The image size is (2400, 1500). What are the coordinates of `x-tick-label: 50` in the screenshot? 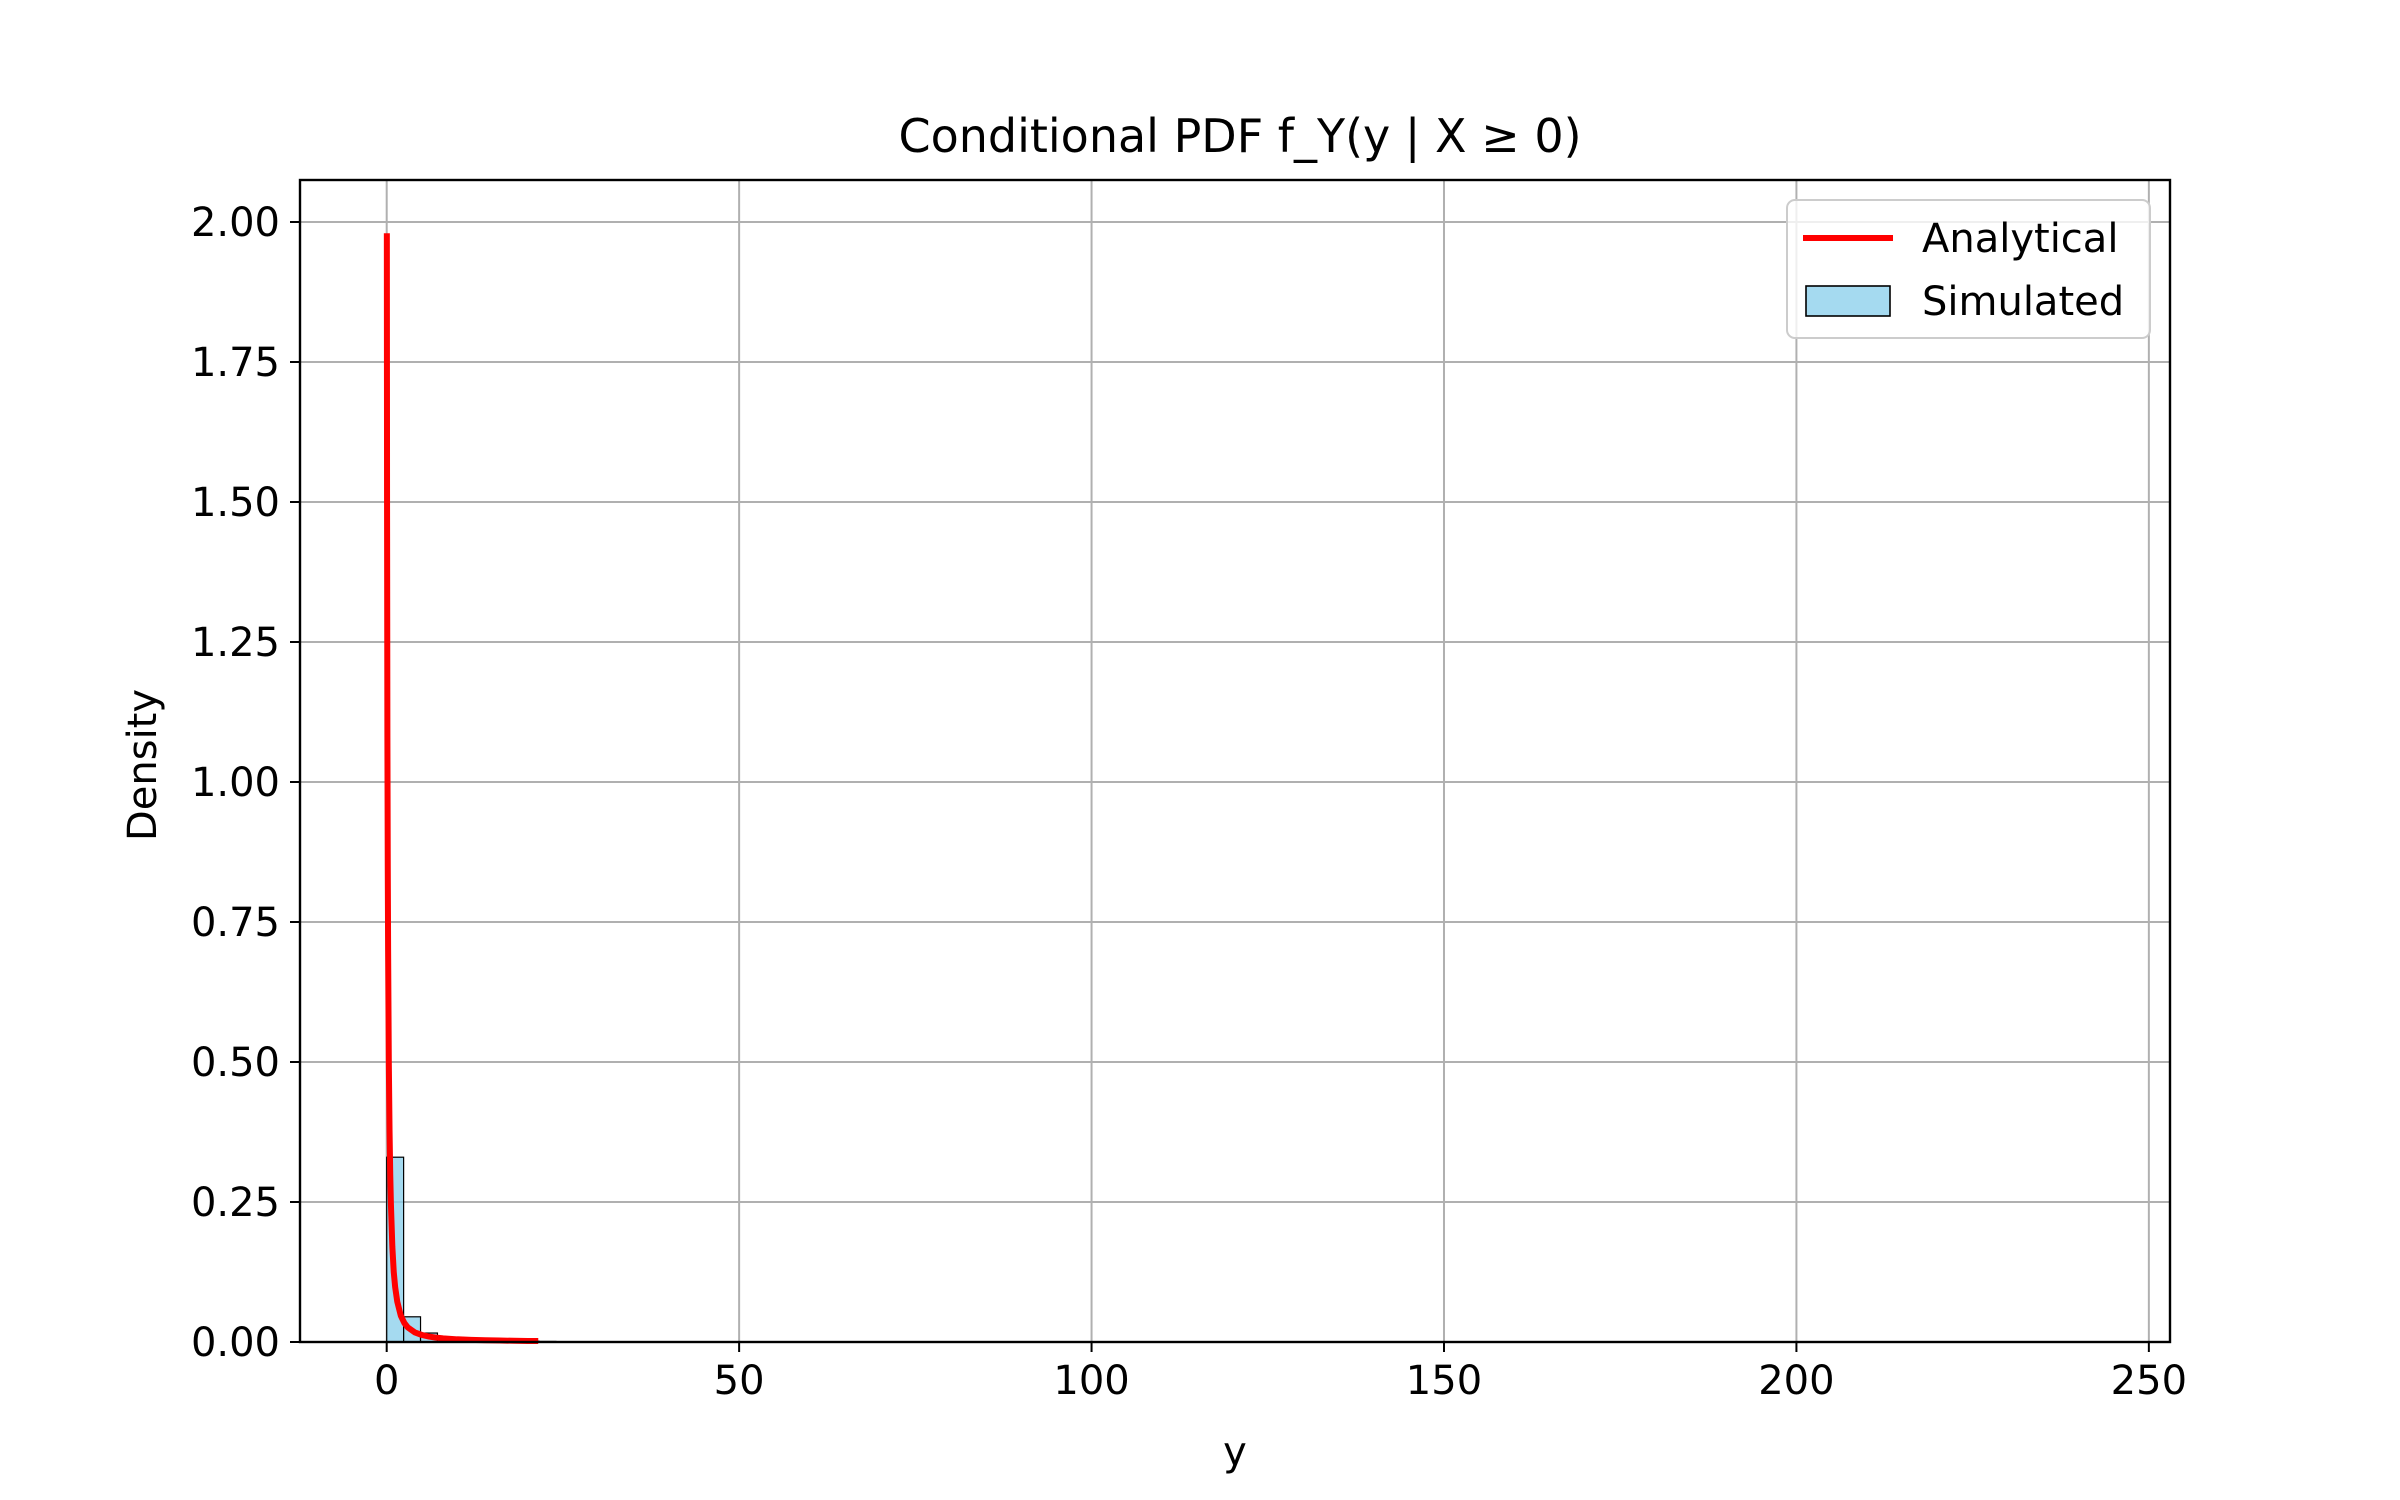 It's located at (739, 1381).